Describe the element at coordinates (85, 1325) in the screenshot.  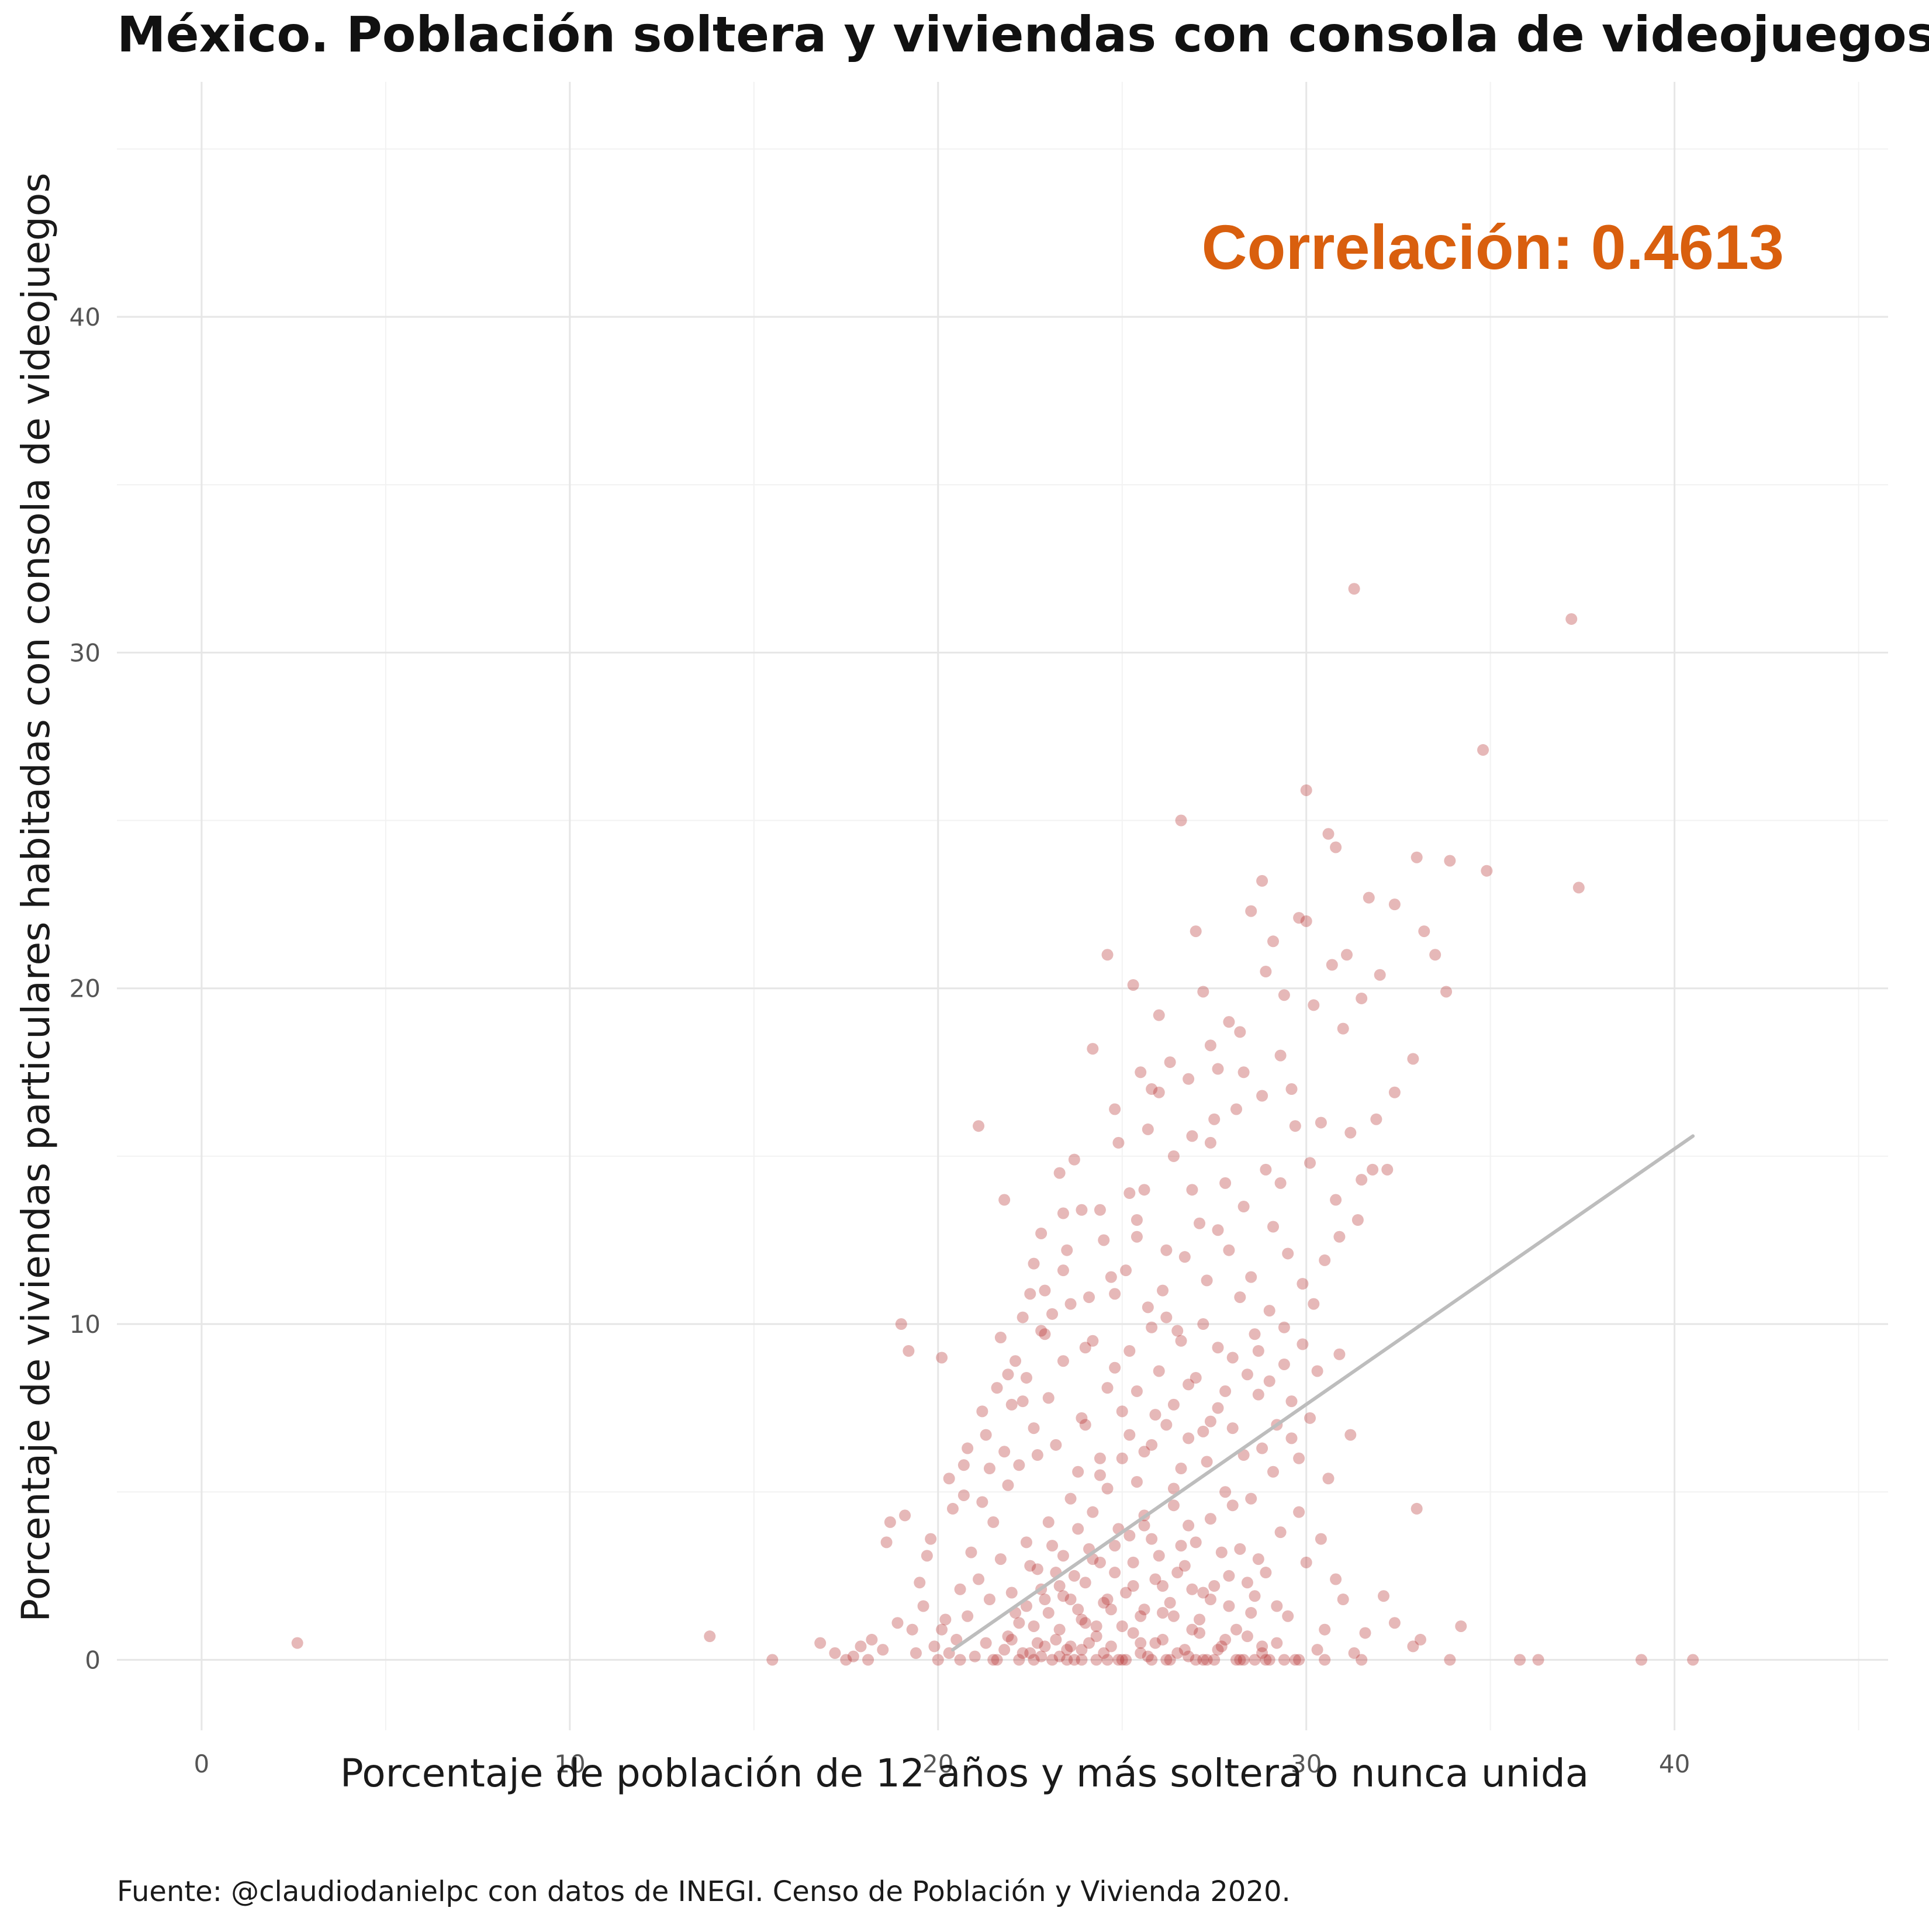
I see `y-tick-label: 10` at that location.